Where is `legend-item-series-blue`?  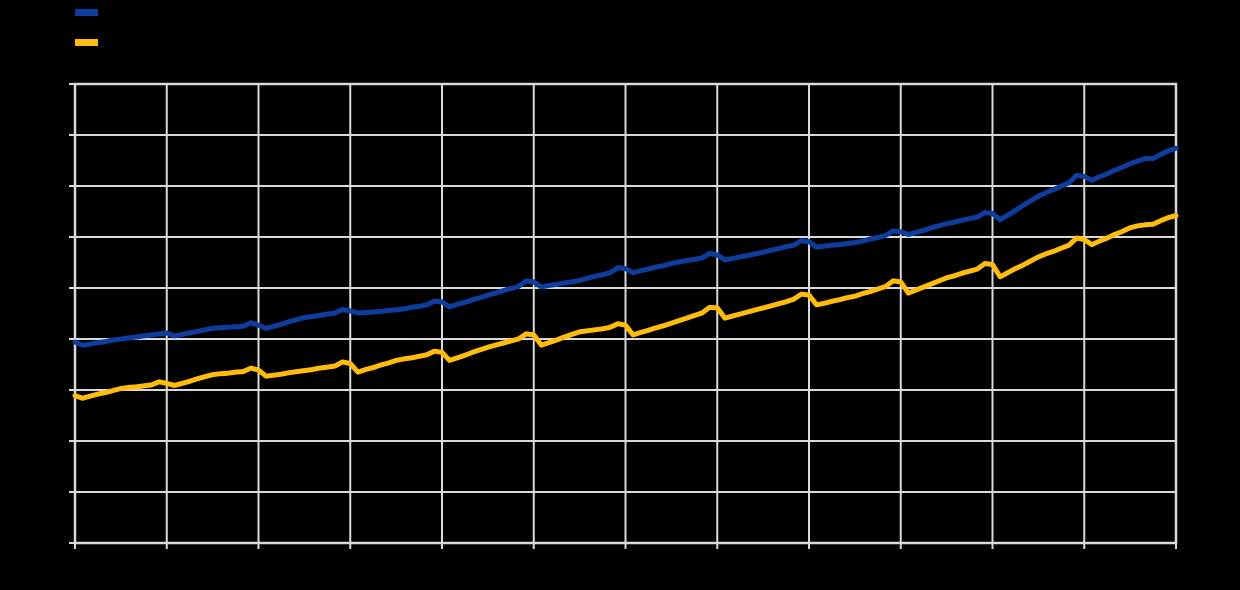
legend-item-series-blue is located at coordinates (91, 12).